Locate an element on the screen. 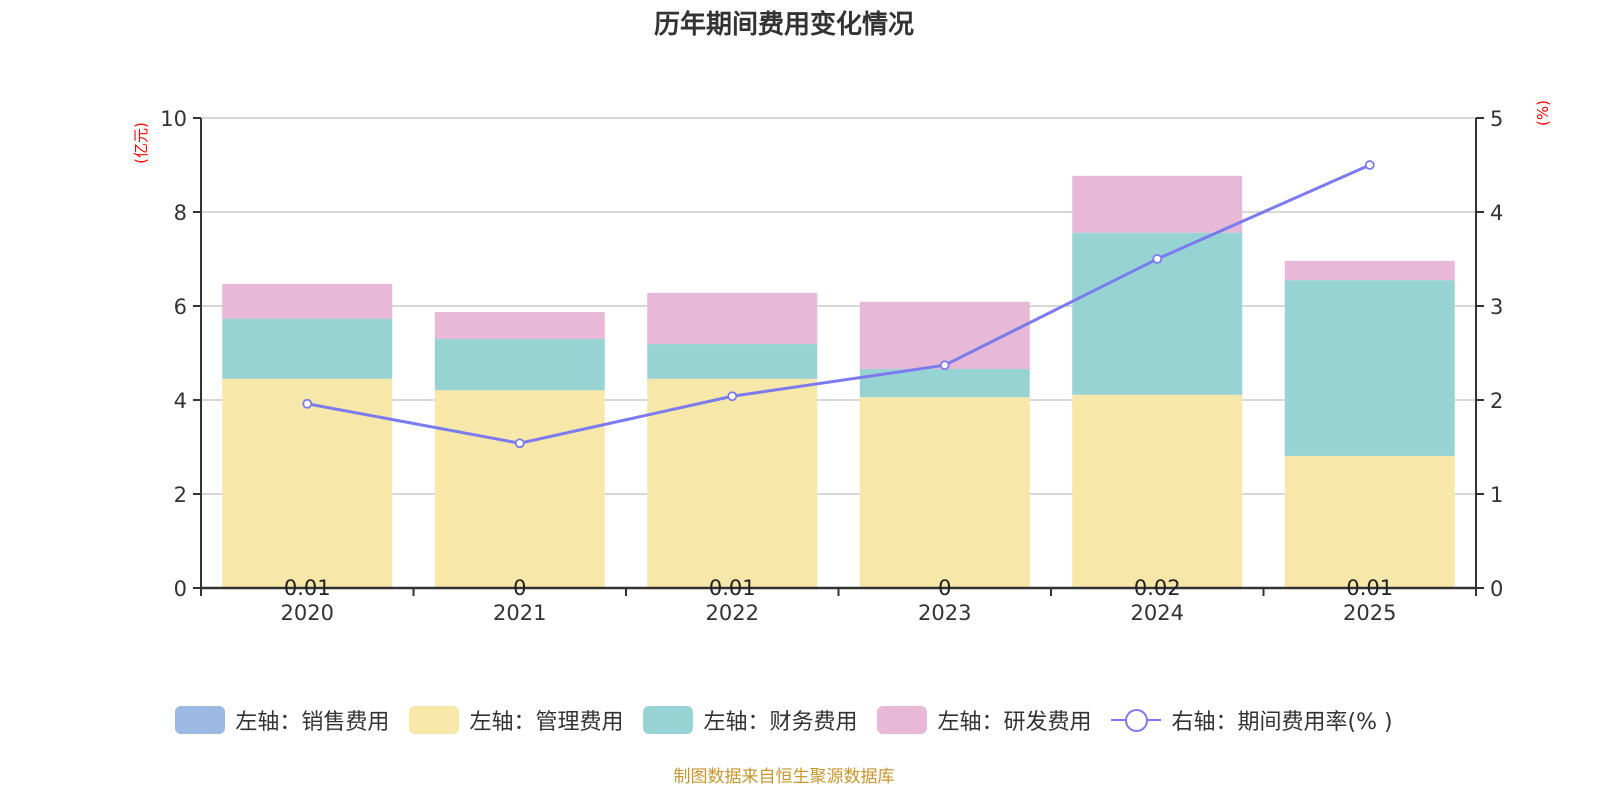 This screenshot has height=800, width=1600. x-tick-label: 2020 is located at coordinates (307, 613).